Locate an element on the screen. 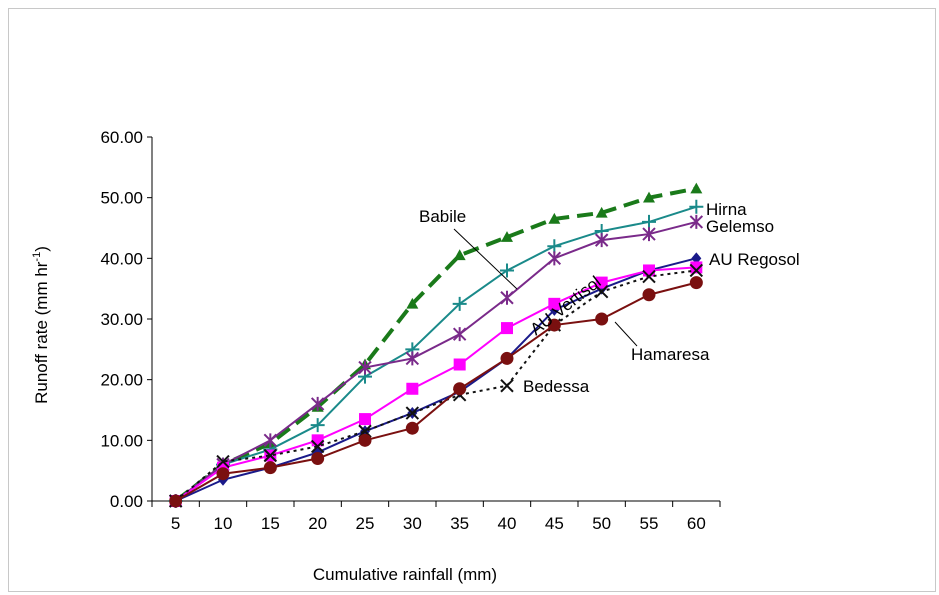 The height and width of the screenshot is (595, 939). x-tick-label: 20 is located at coordinates (317, 523).